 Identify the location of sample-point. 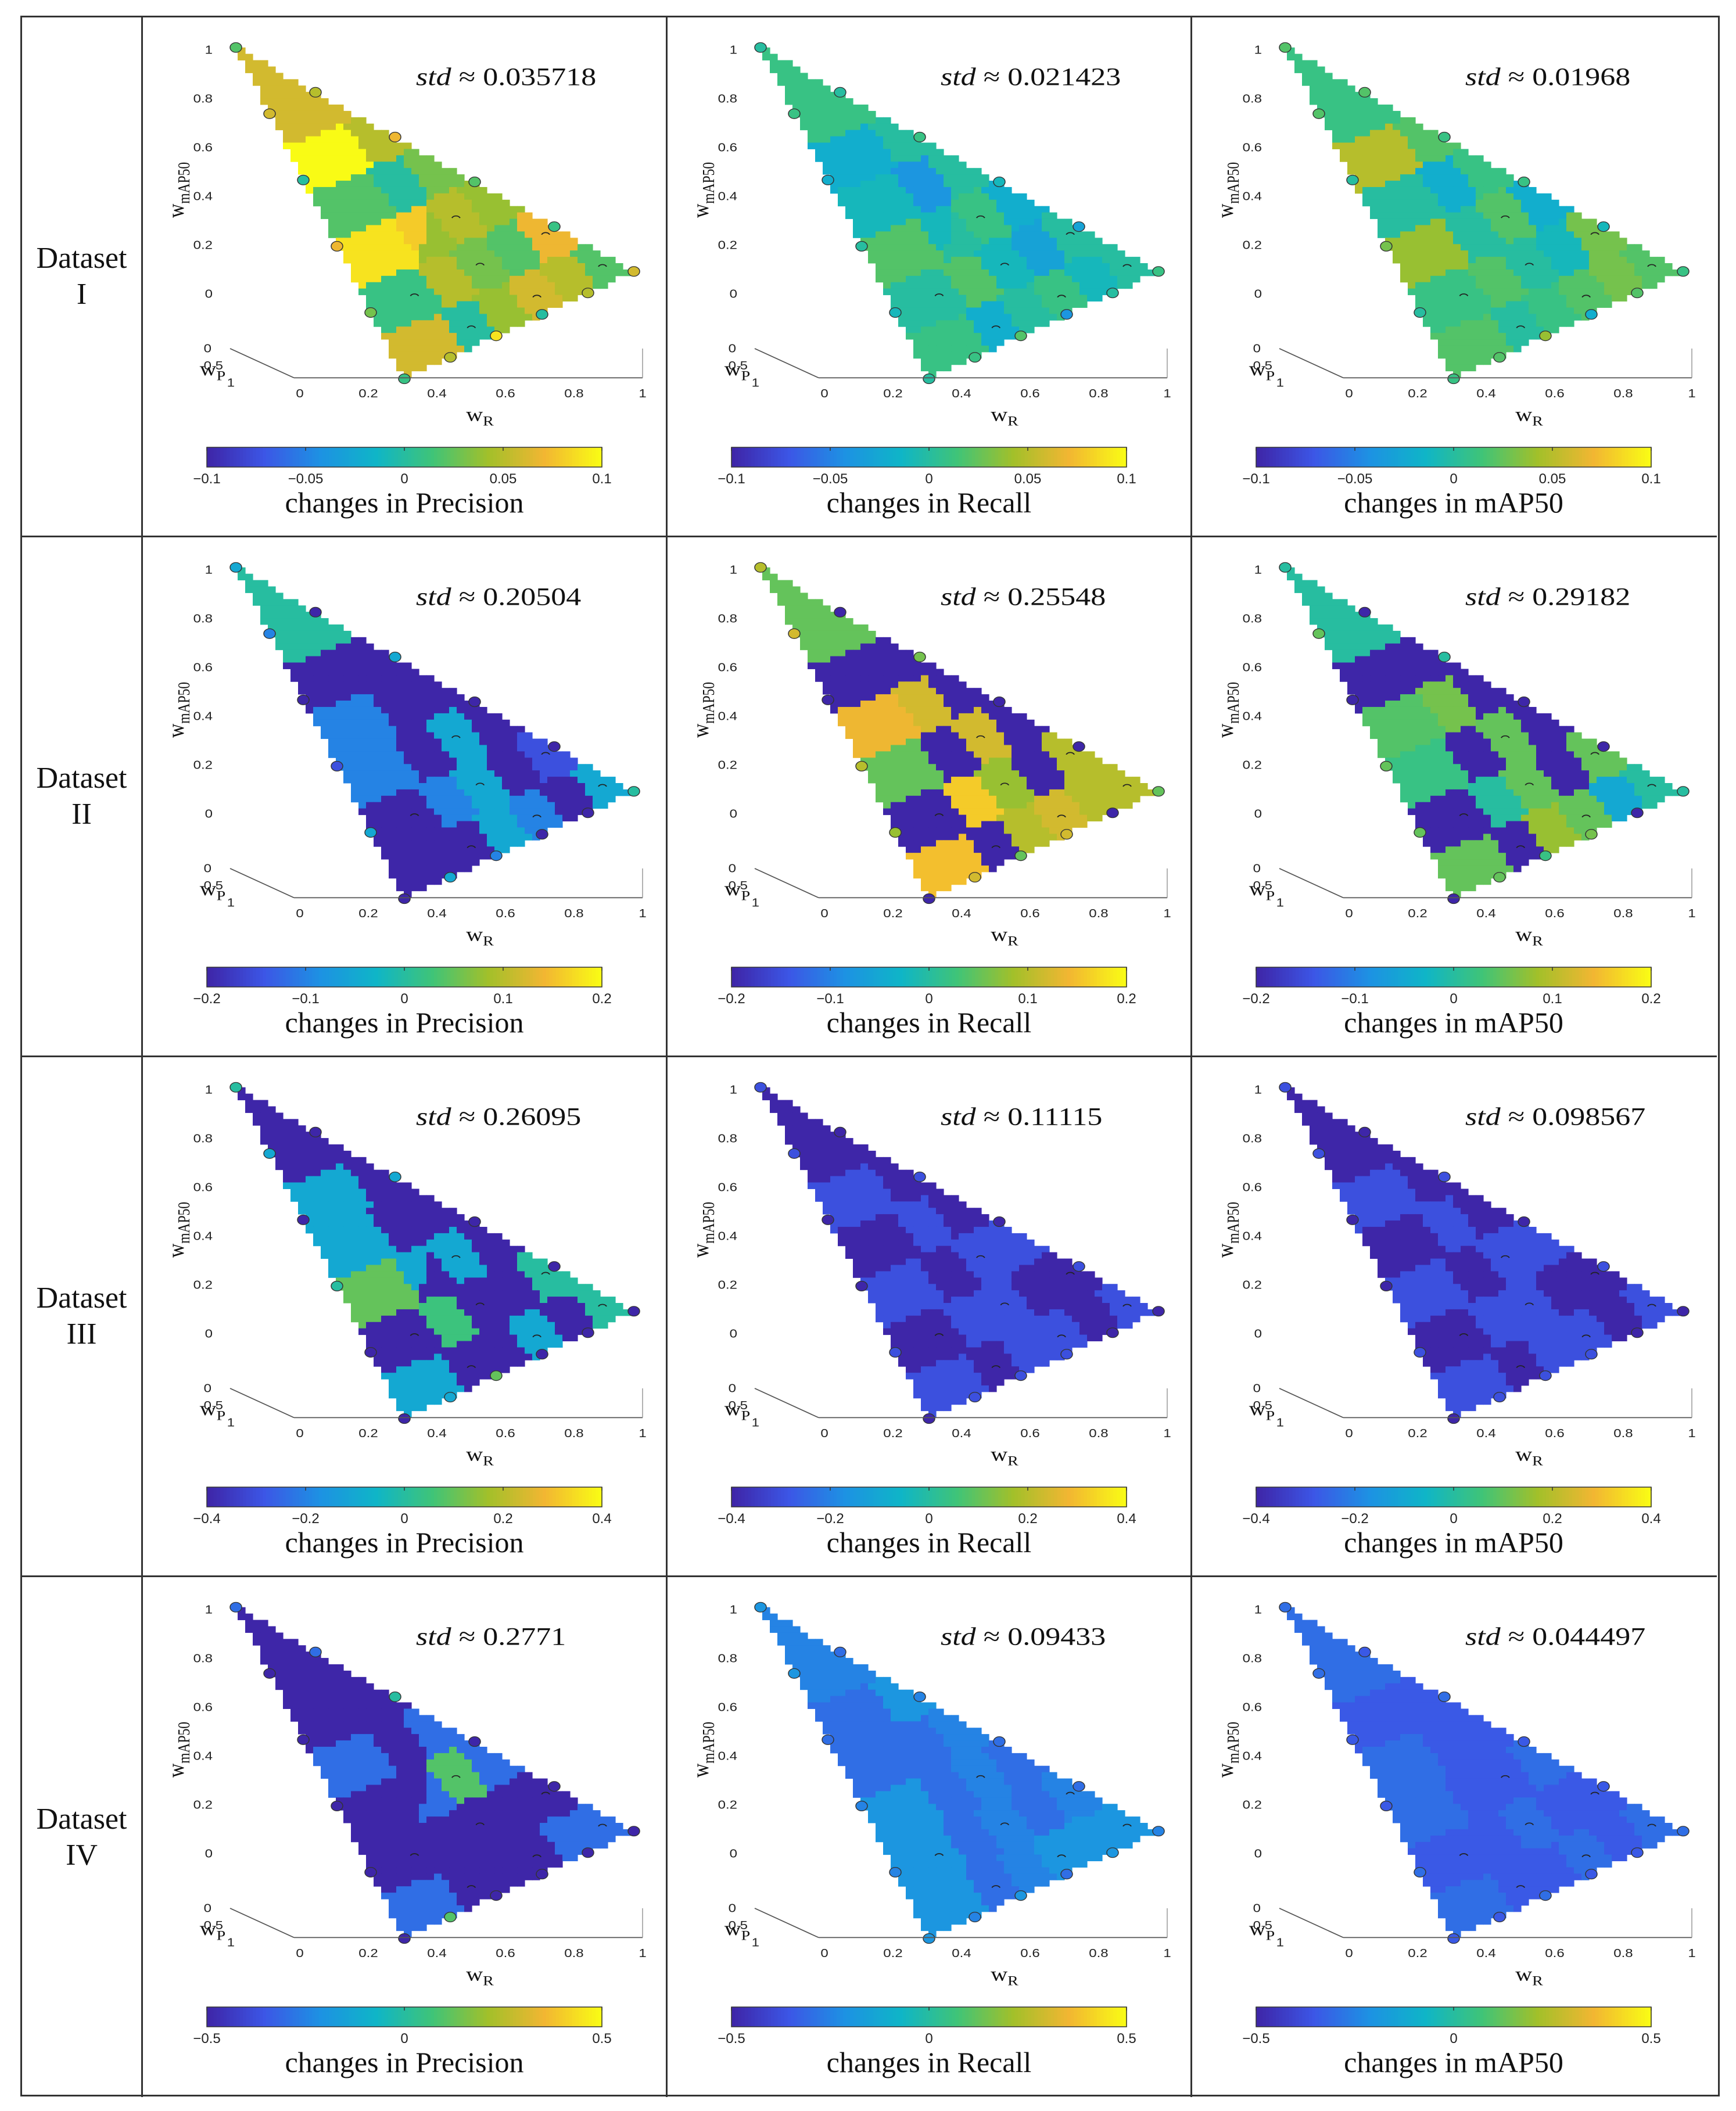
(1079, 226).